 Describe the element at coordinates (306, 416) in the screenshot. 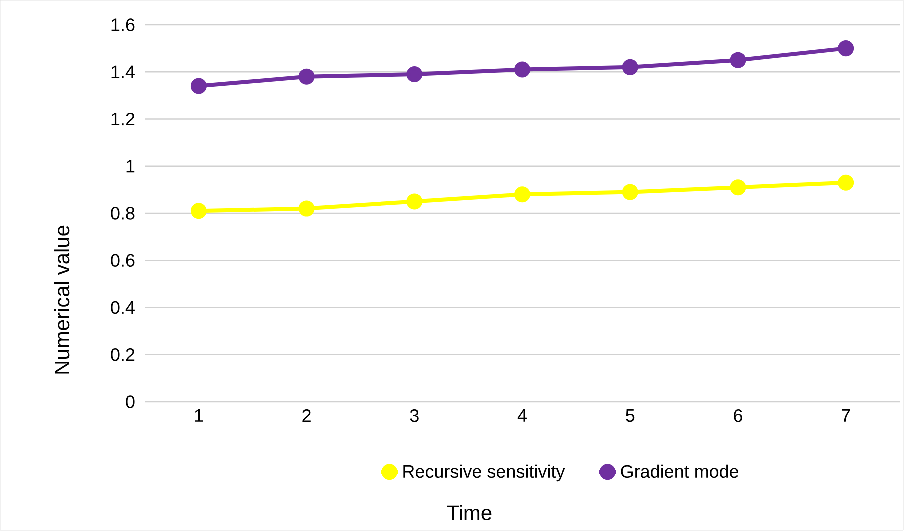

I see `x-tick-label: 2` at that location.